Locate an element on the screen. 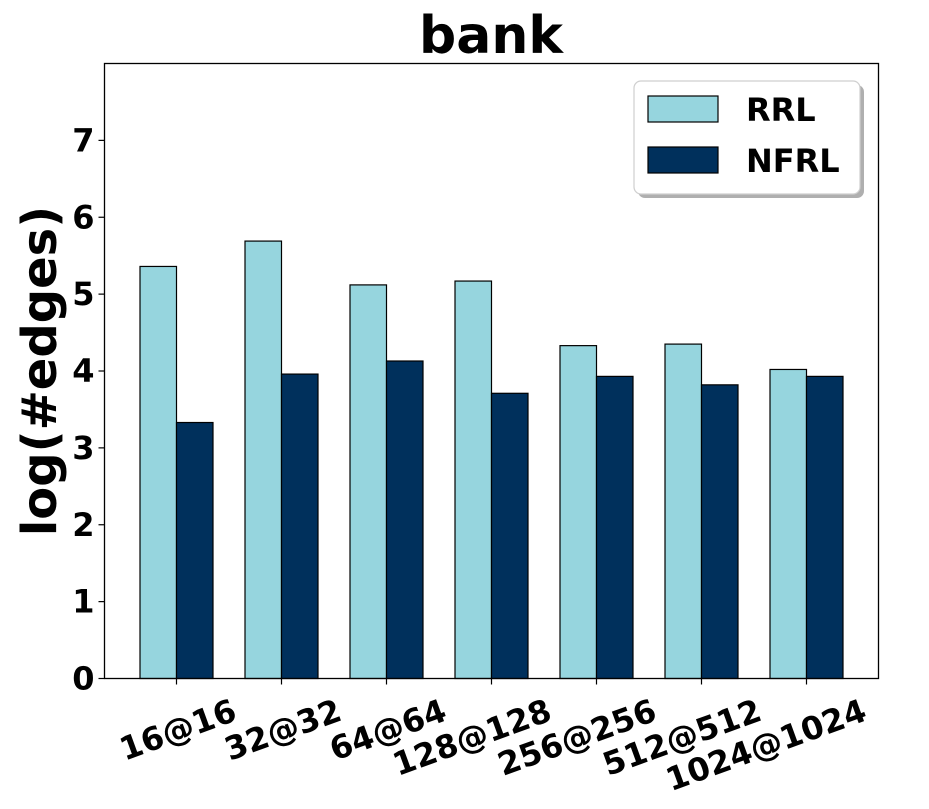  bar-nfrl-256@256 is located at coordinates (614, 527).